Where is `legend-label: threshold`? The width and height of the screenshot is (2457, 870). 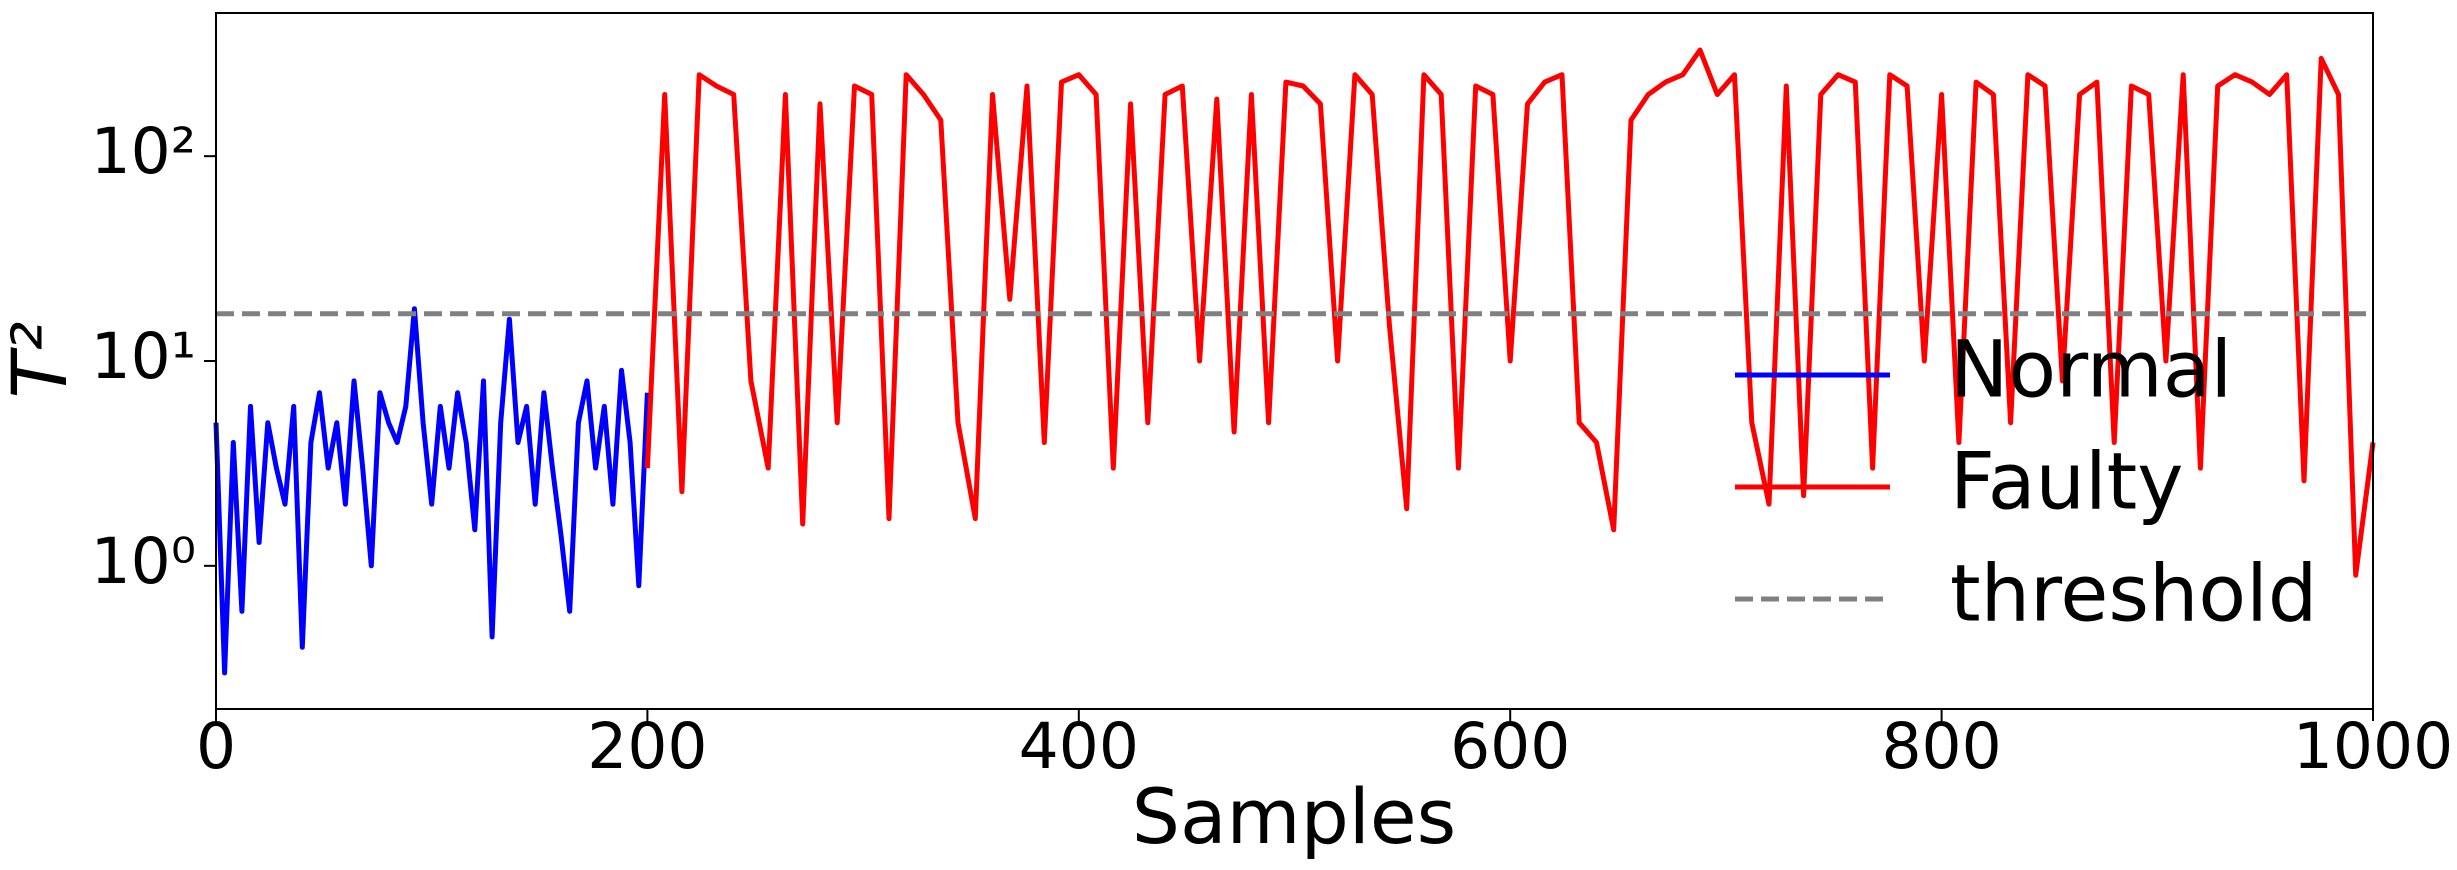
legend-label: threshold is located at coordinates (2133, 594).